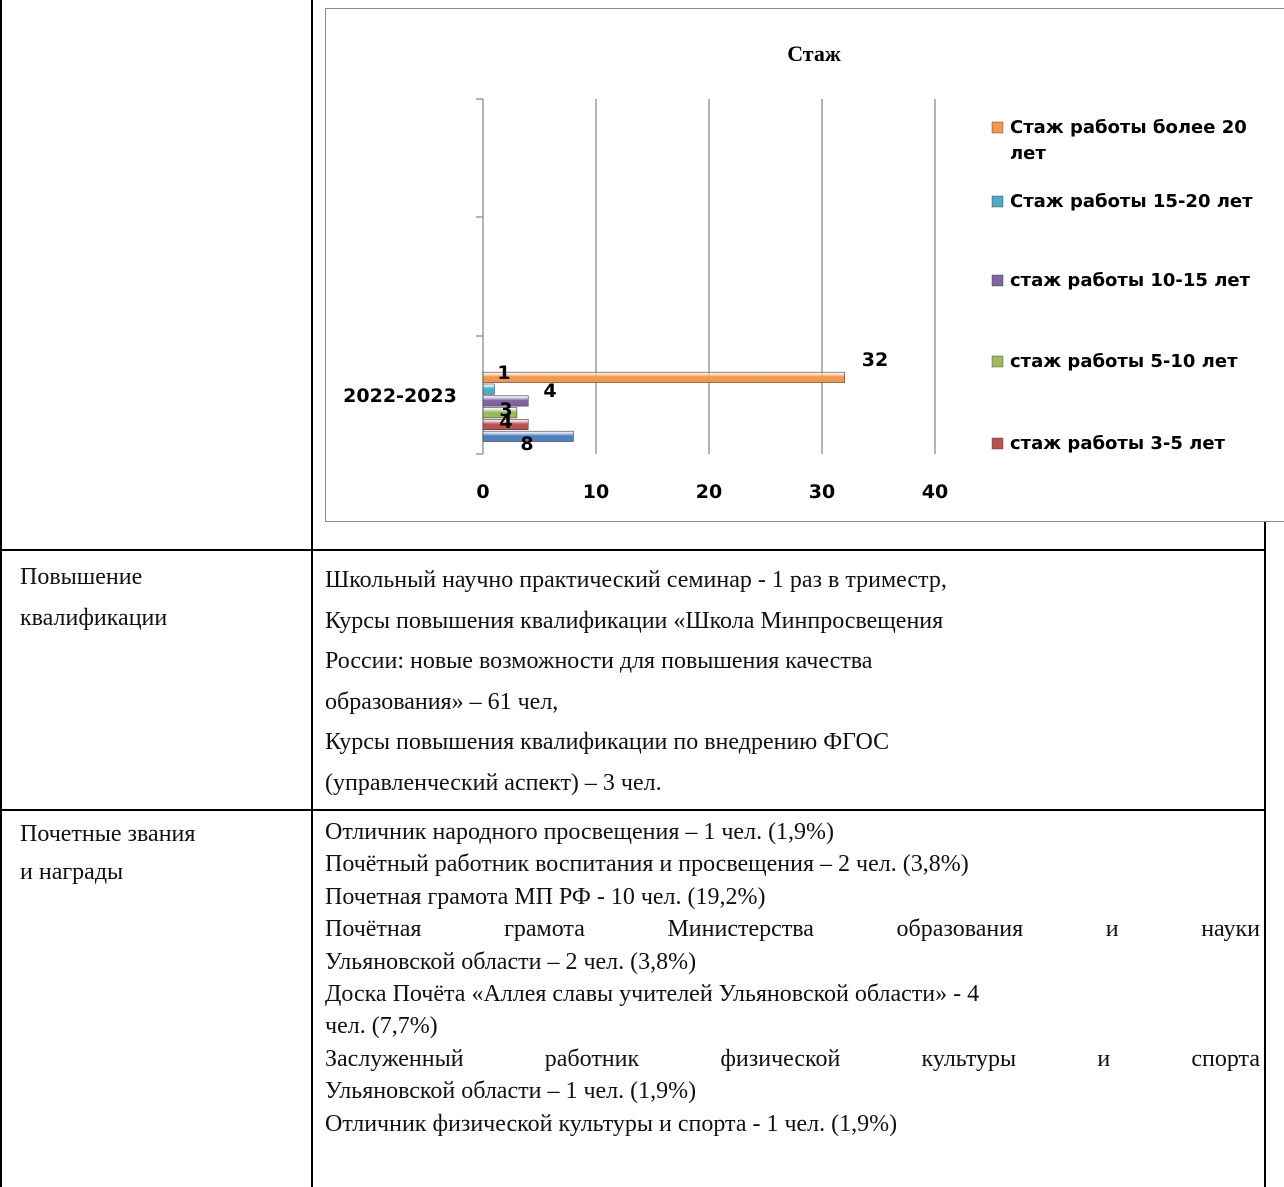  What do you see at coordinates (493, 782) in the screenshot?
I see `row2-line: (управленческий аспект) – 3 чел.` at bounding box center [493, 782].